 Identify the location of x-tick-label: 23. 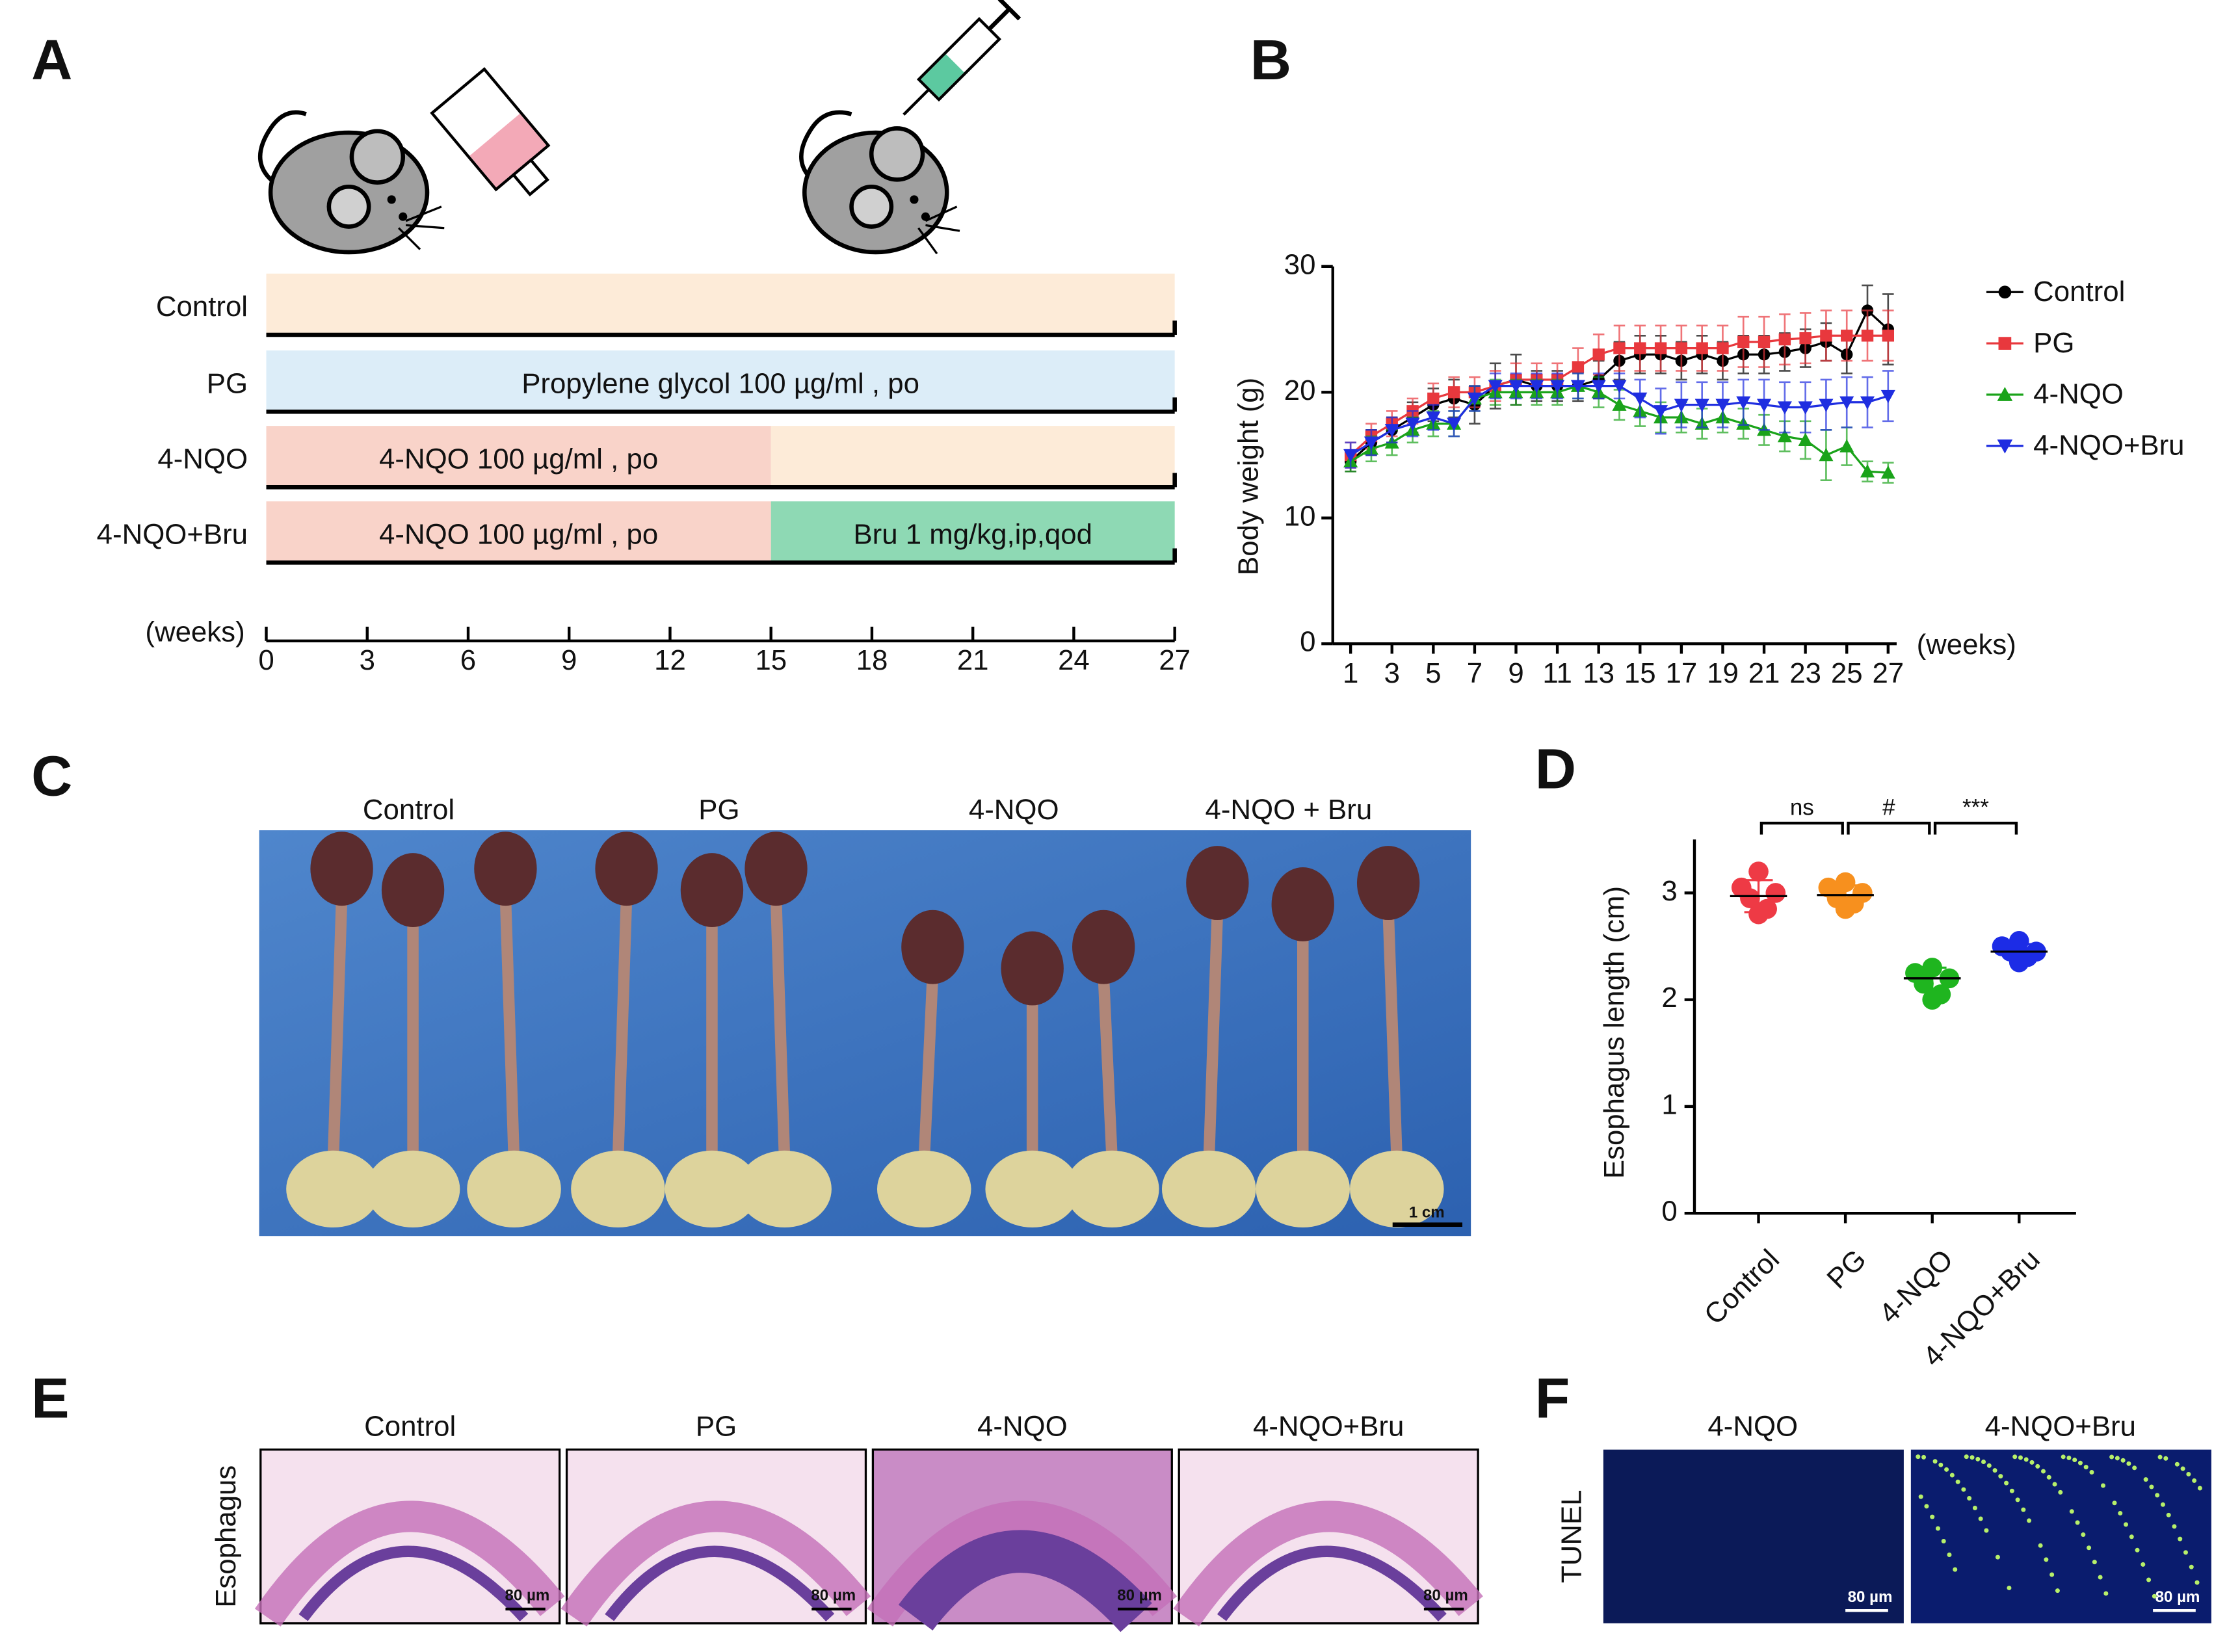
(1805, 673).